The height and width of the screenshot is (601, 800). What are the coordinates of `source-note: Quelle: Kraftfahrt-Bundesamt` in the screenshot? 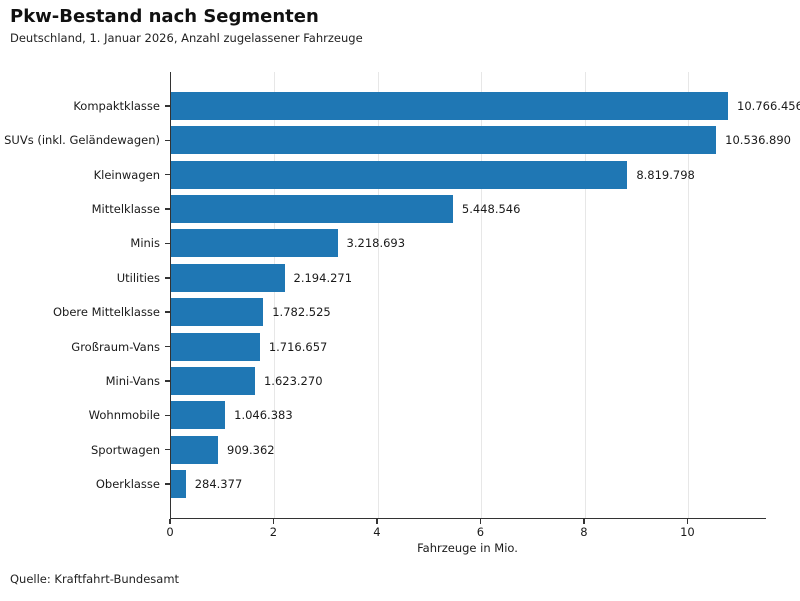 It's located at (95, 579).